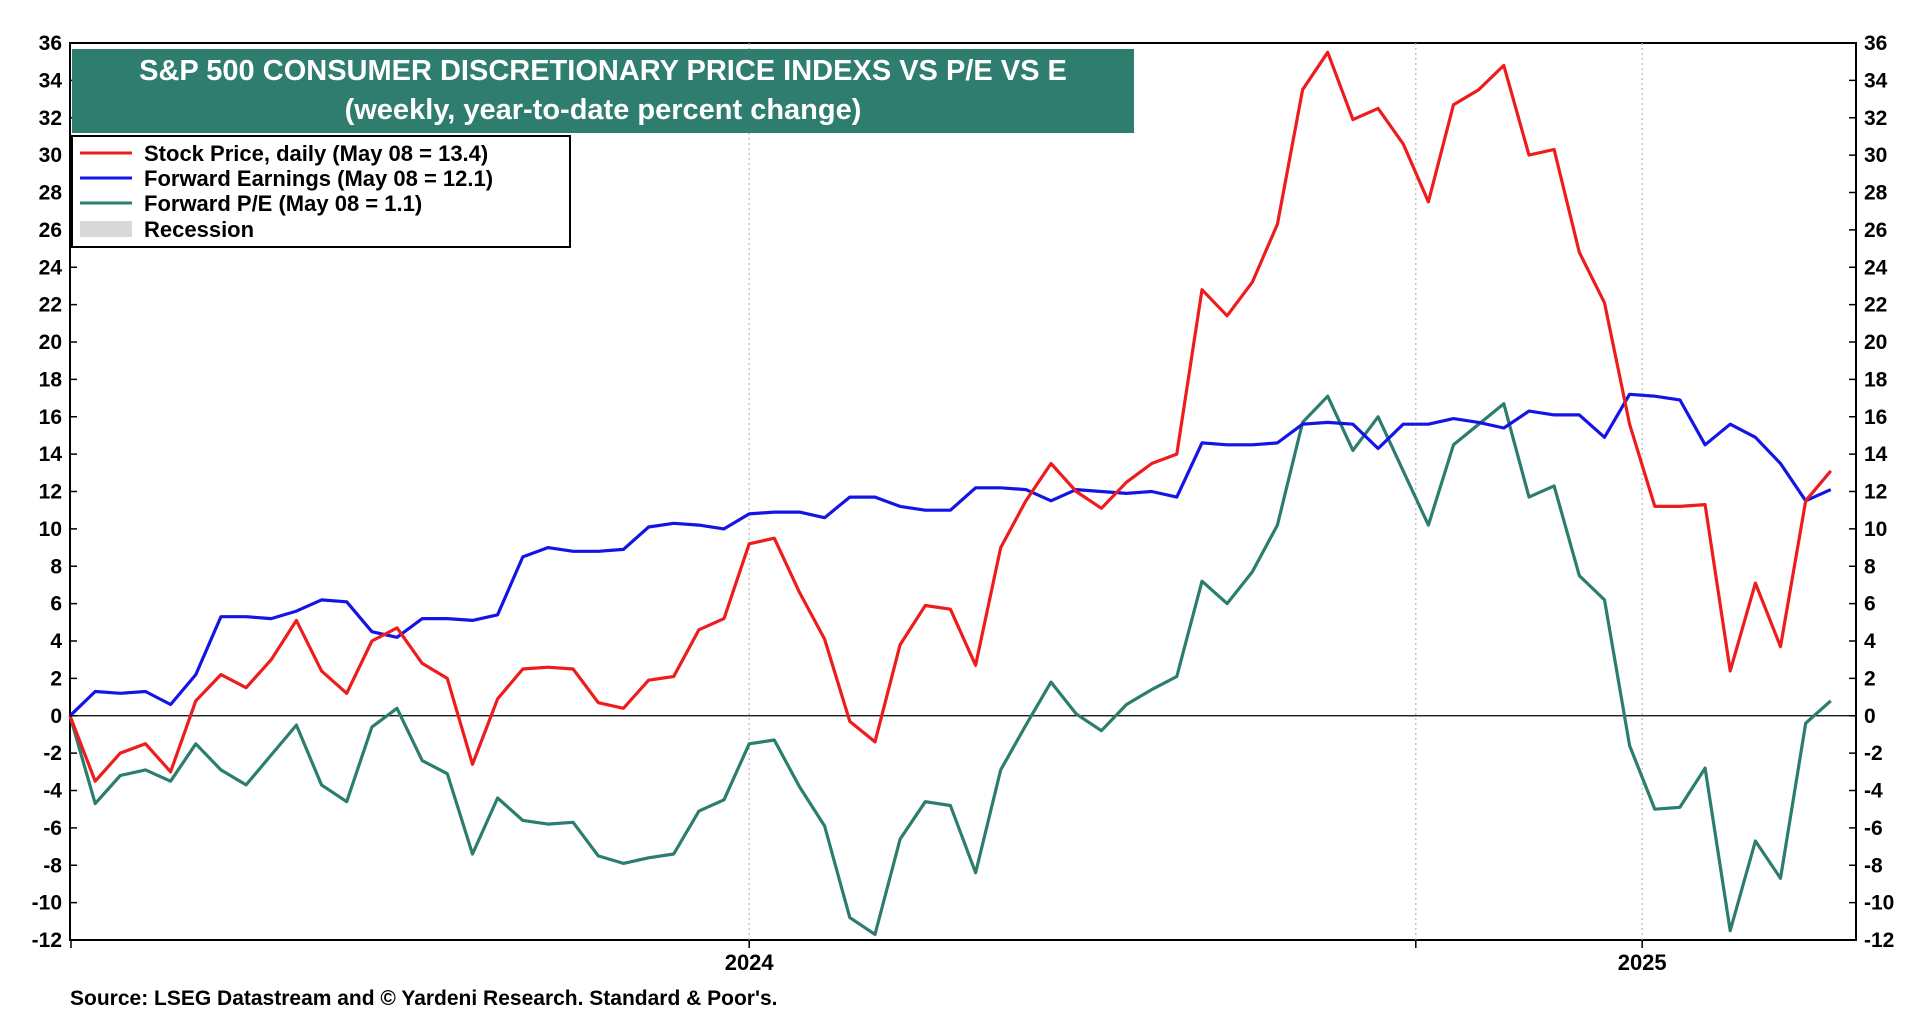 The image size is (1920, 1020). I want to click on y-tick-label-right: 16, so click(1875, 417).